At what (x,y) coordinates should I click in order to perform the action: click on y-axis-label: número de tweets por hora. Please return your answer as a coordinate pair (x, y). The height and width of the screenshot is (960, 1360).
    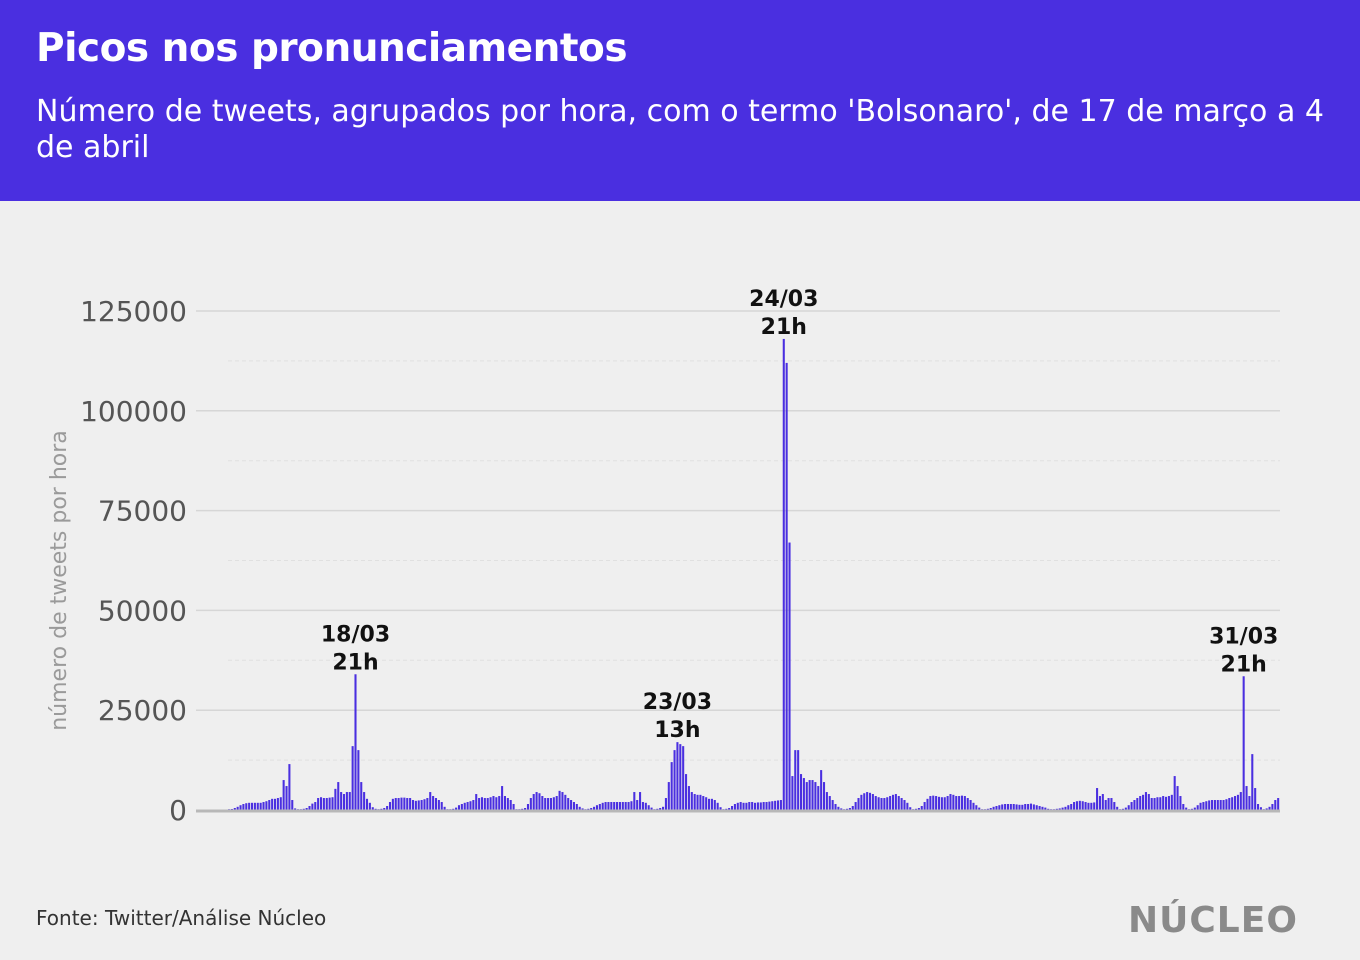
    Looking at the image, I should click on (59, 580).